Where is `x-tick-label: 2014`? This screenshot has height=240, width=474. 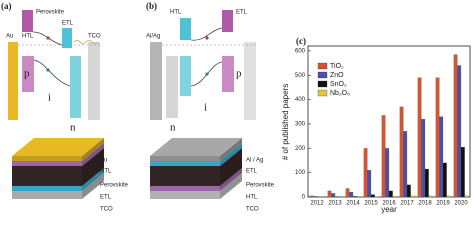 x-tick-label: 2014 is located at coordinates (353, 204).